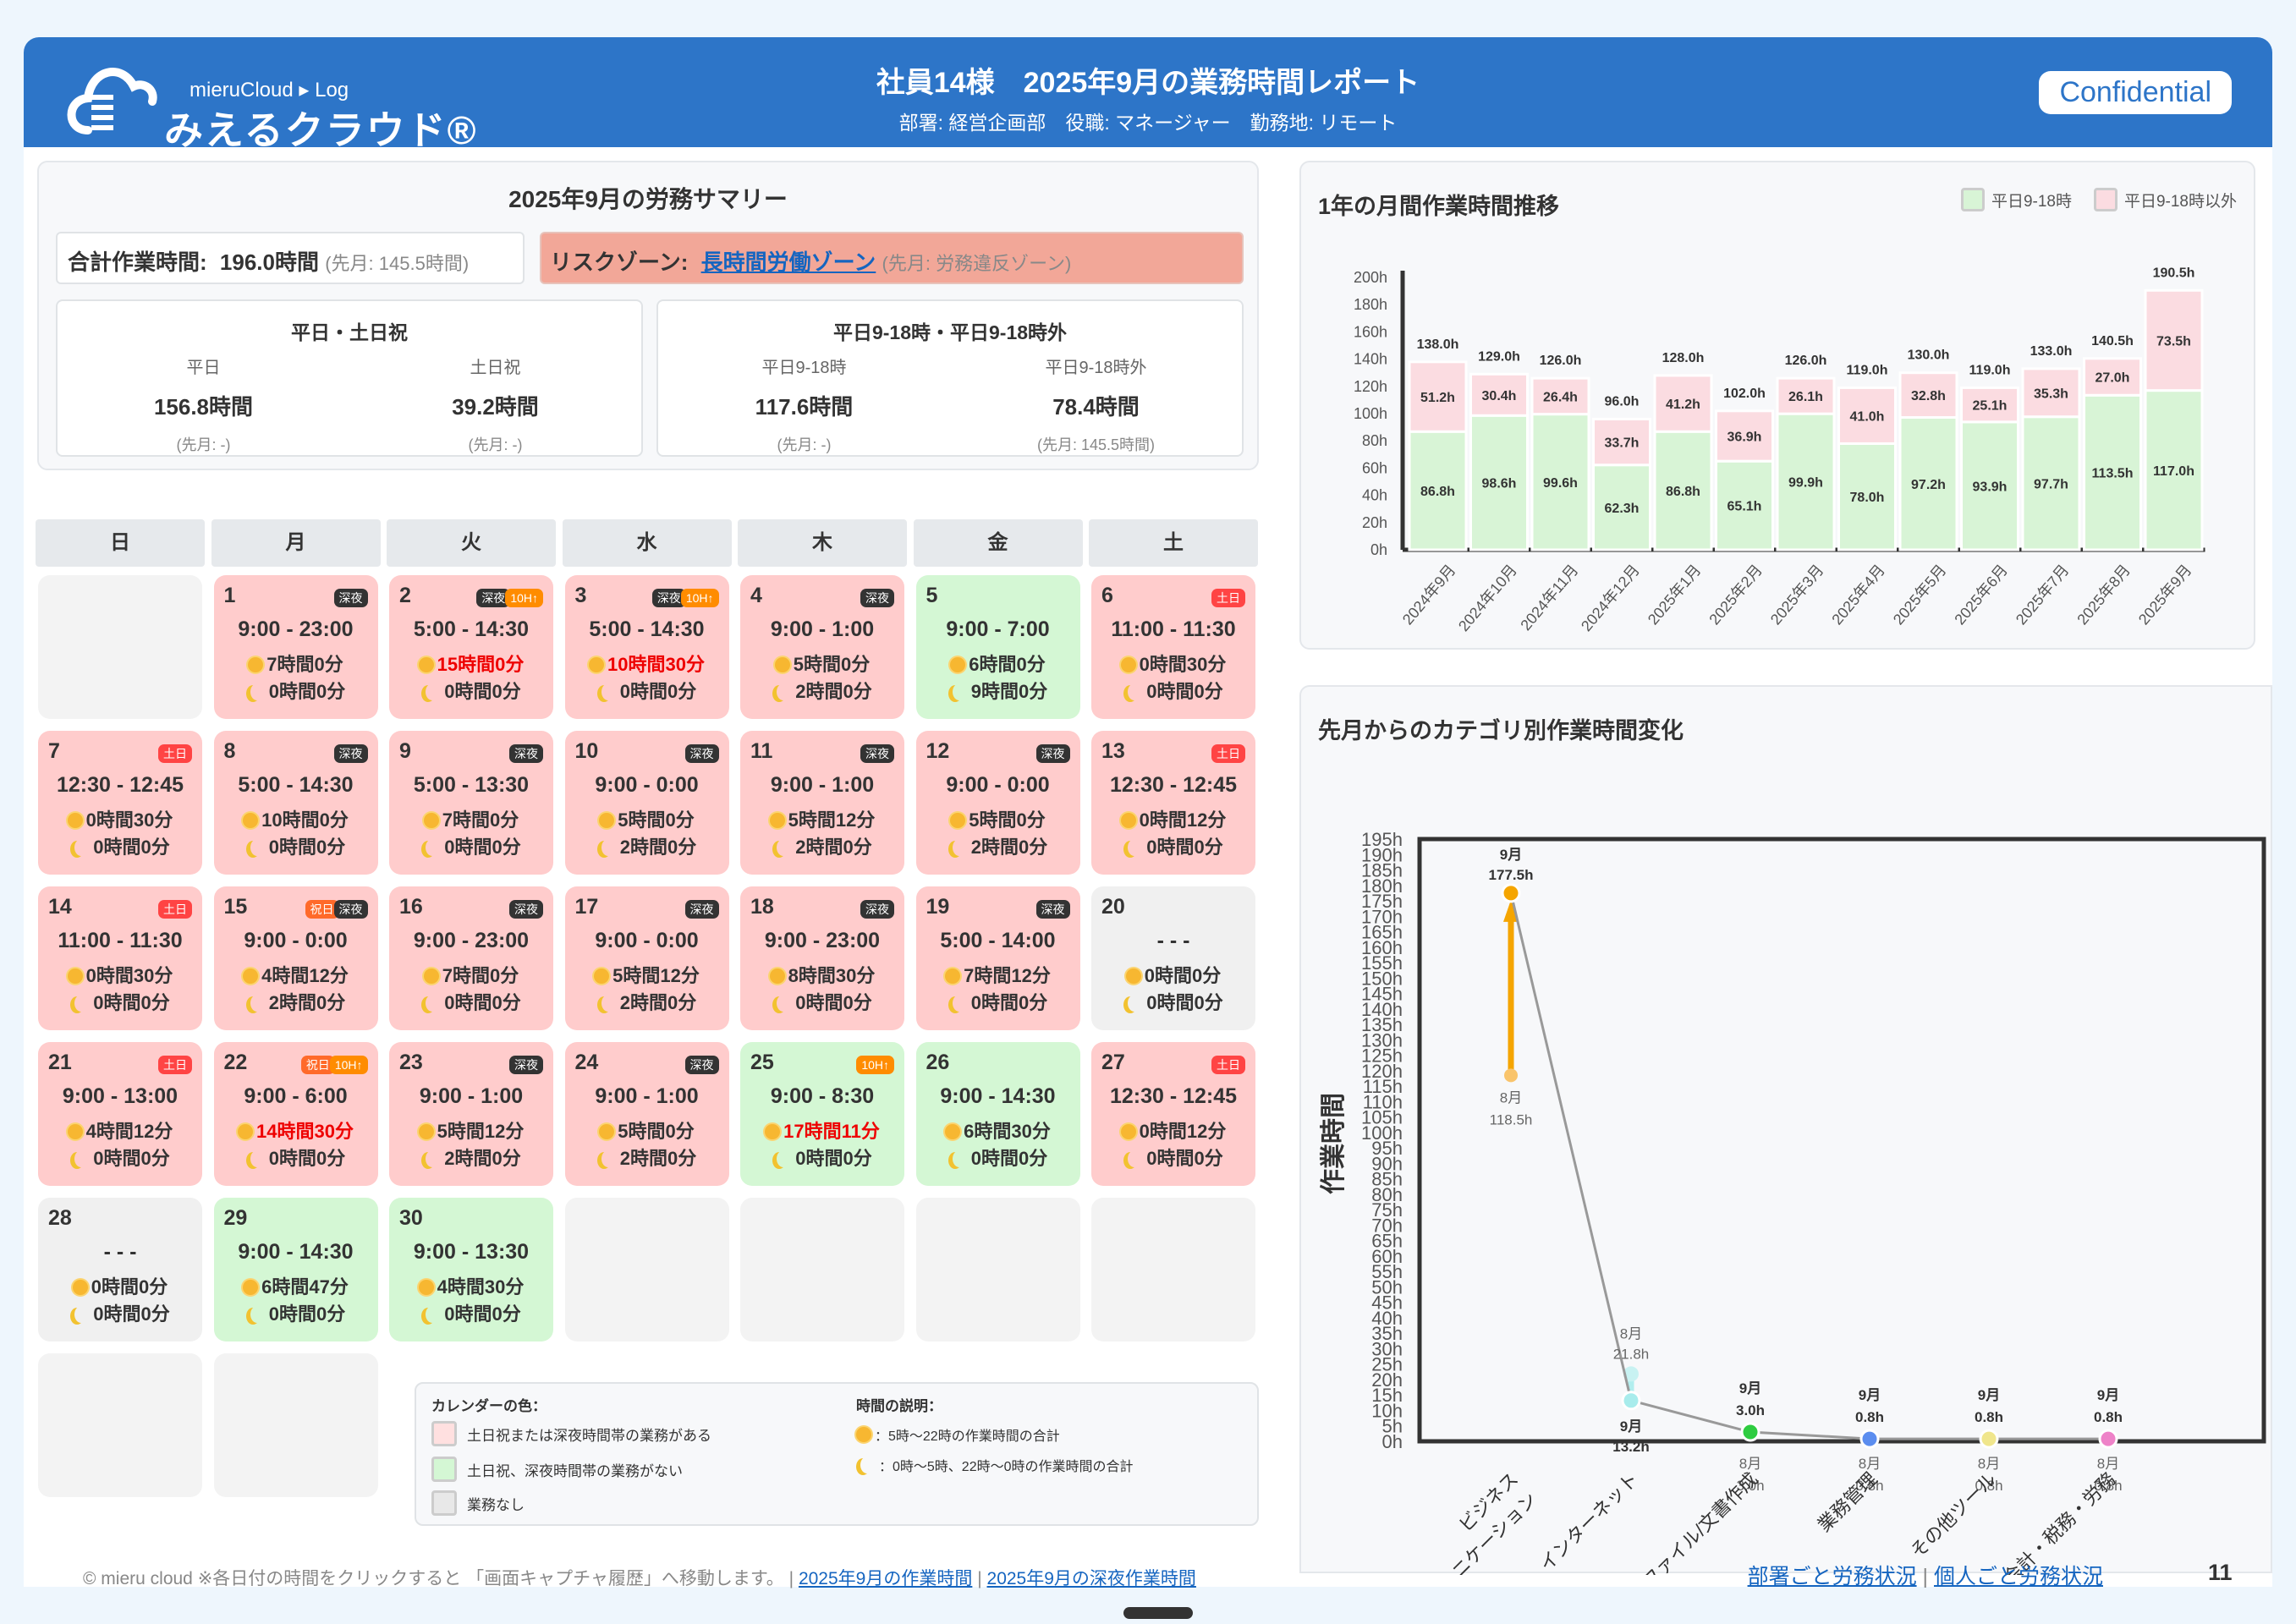 The width and height of the screenshot is (2296, 1624). What do you see at coordinates (120, 1096) in the screenshot?
I see `work-time-range: 9:00 - 13:00` at bounding box center [120, 1096].